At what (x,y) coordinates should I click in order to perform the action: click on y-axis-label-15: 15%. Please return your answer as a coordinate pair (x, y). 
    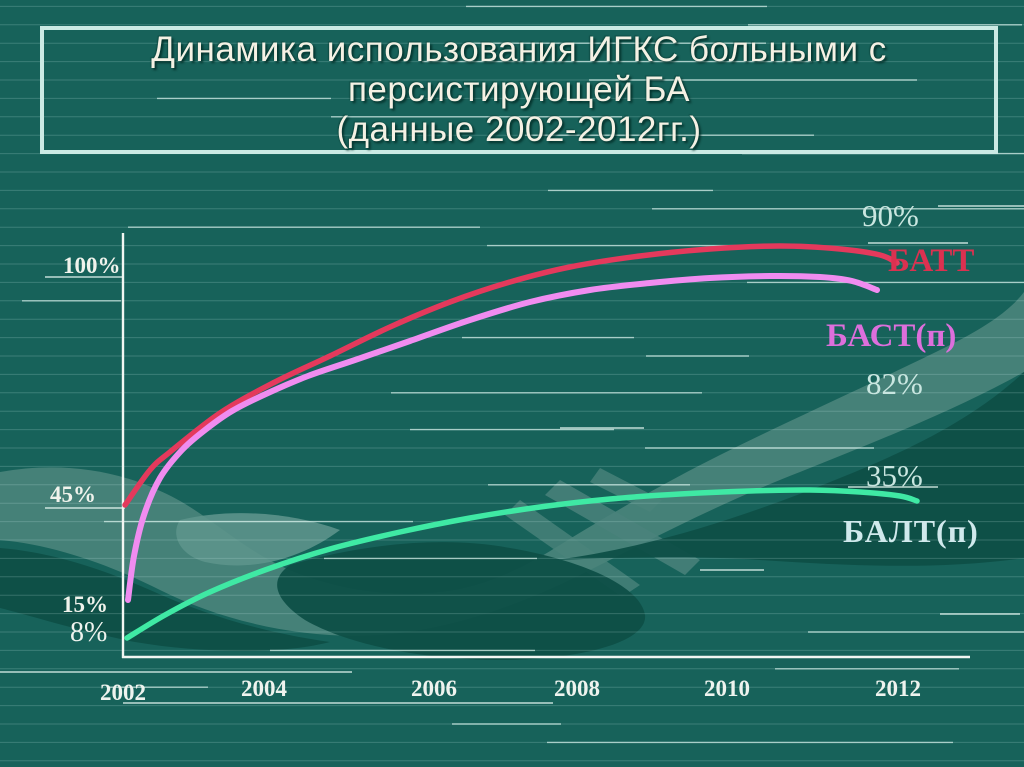
    Looking at the image, I should click on (85, 604).